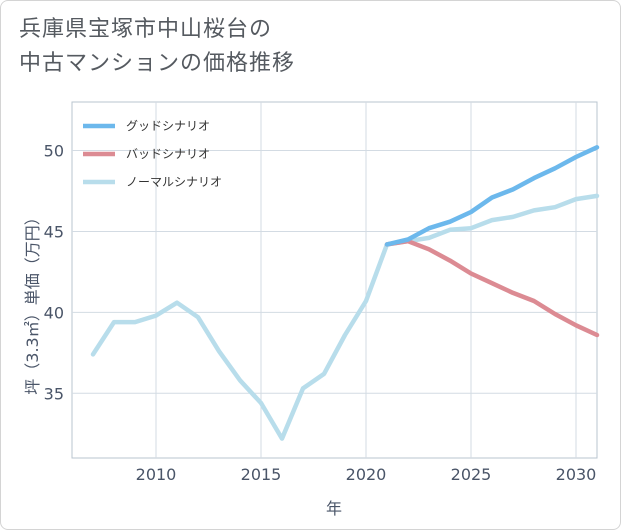 This screenshot has width=621, height=530. Describe the element at coordinates (54, 393) in the screenshot. I see `y-tick-label: 35` at that location.